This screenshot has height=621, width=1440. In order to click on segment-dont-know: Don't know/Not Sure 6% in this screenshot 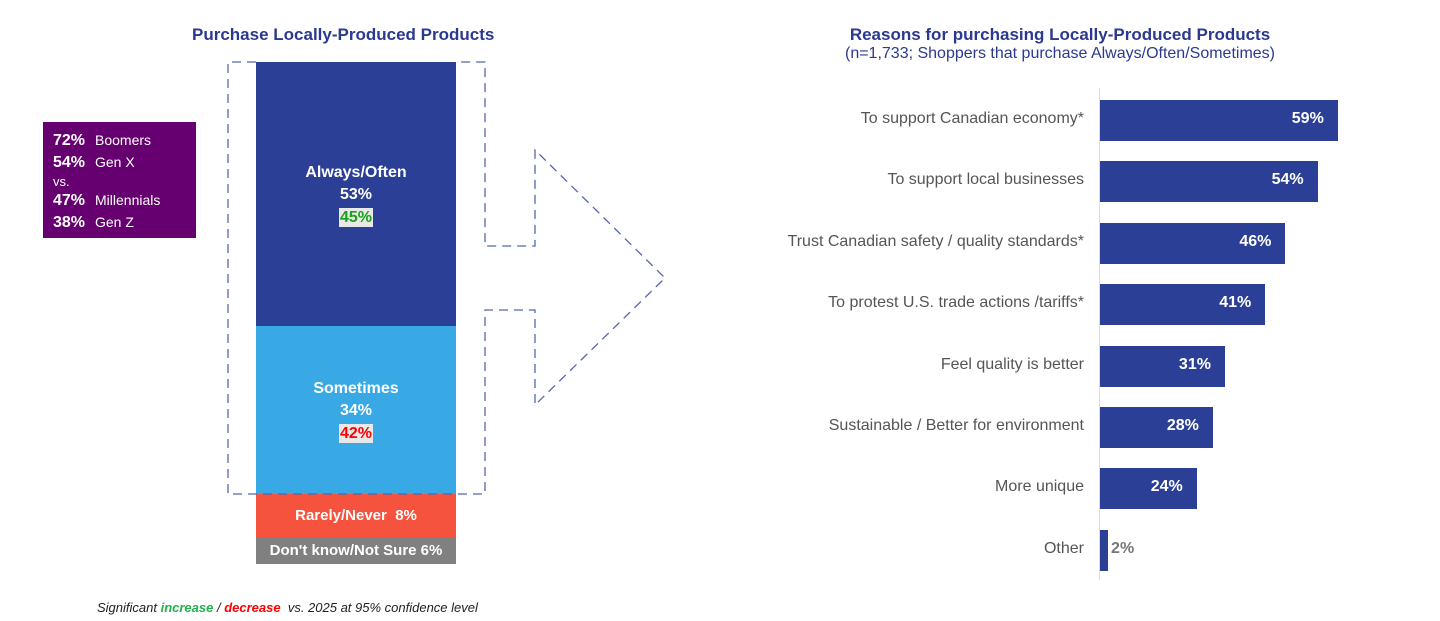, I will do `click(356, 550)`.